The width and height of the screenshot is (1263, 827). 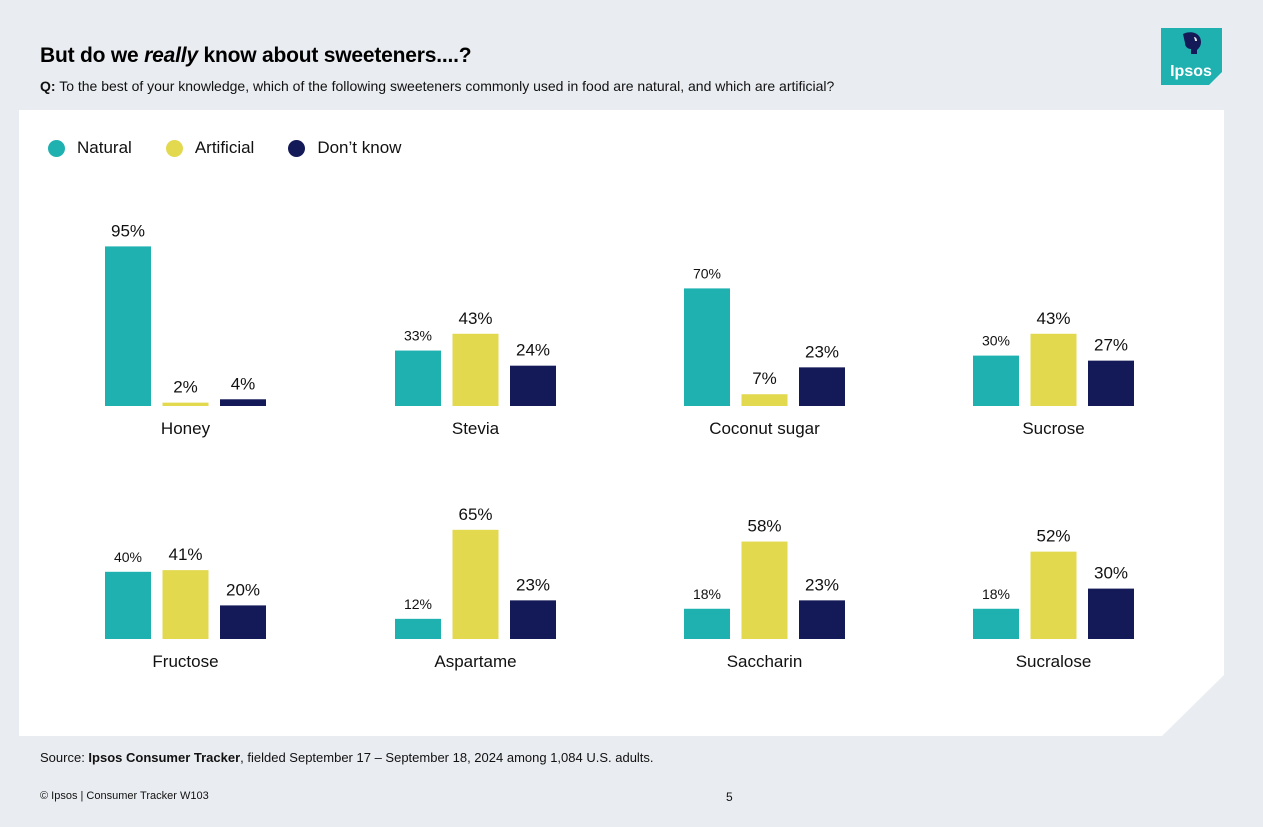 What do you see at coordinates (765, 661) in the screenshot?
I see `category-label-saccharin: Saccharin` at bounding box center [765, 661].